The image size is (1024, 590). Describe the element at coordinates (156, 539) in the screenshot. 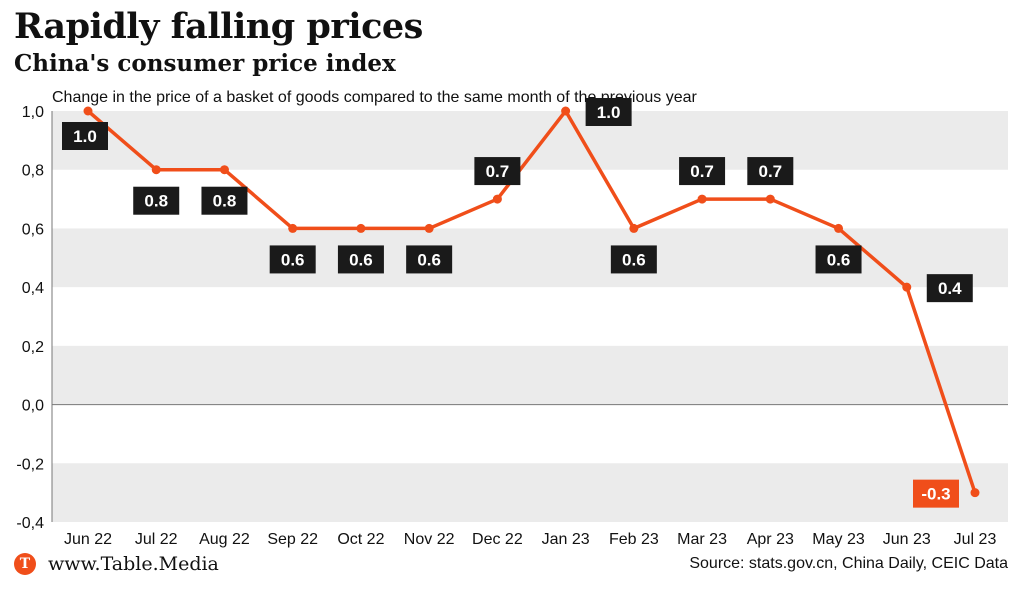

I see `x-tick-label: Jul 22` at that location.